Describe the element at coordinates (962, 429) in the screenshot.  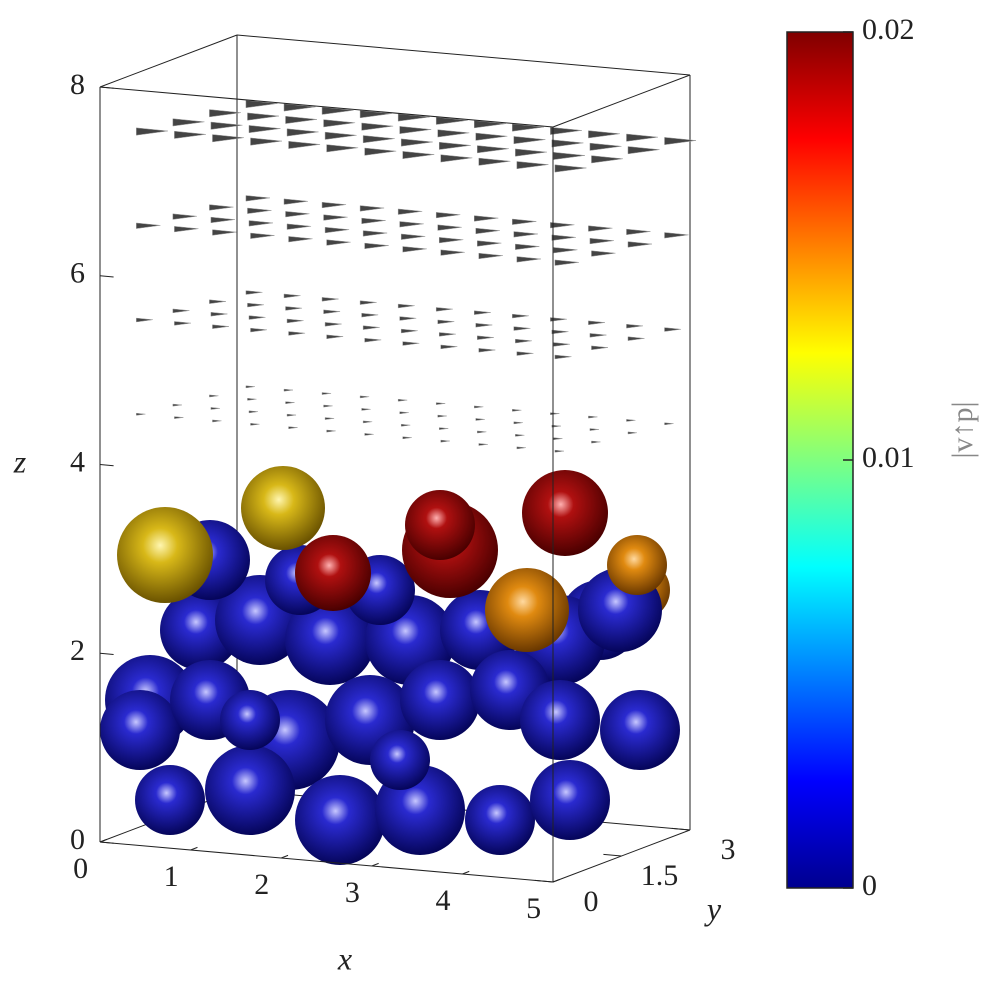
I see `colorbar-label: |v↑p|` at that location.